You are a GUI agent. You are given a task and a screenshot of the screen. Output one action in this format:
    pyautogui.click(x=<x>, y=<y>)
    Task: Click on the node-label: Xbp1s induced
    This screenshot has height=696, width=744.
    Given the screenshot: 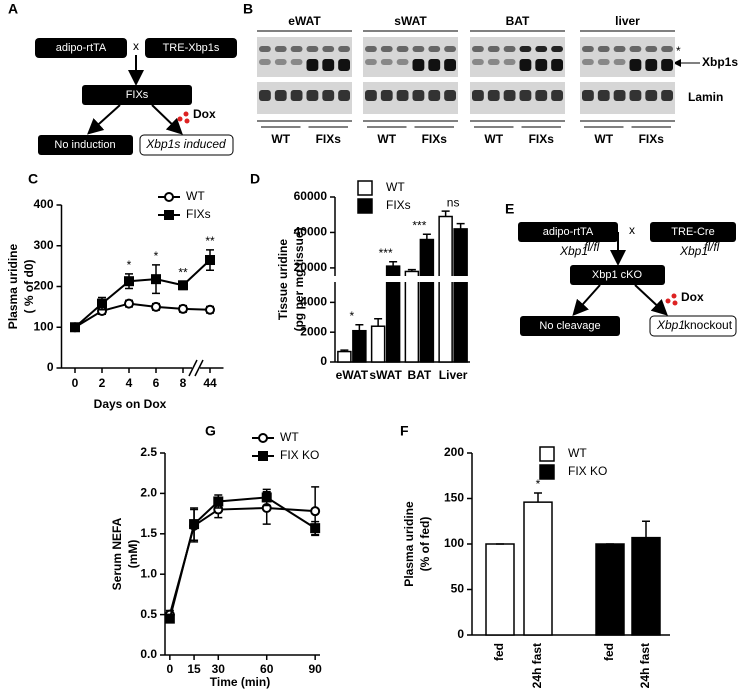 What is the action you would take?
    pyautogui.click(x=185, y=144)
    